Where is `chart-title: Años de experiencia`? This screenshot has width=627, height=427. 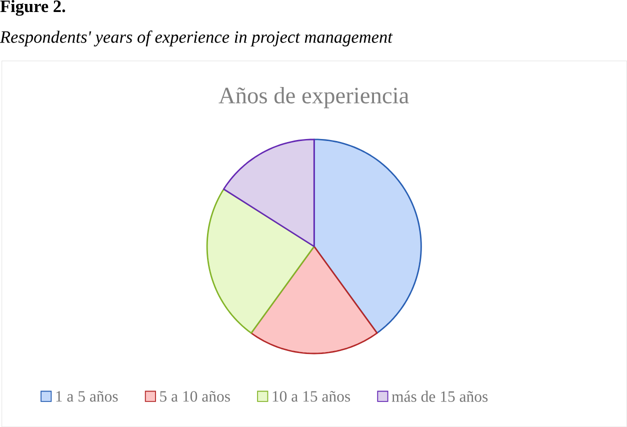
chart-title: Años de experiencia is located at coordinates (313, 97).